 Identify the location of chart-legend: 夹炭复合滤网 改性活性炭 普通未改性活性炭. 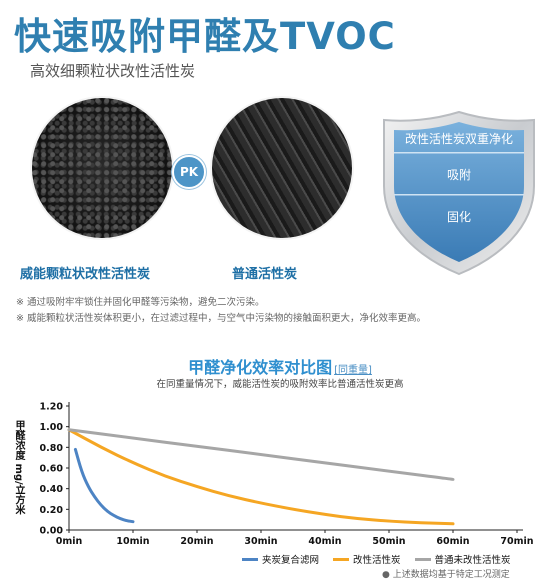
(376, 559).